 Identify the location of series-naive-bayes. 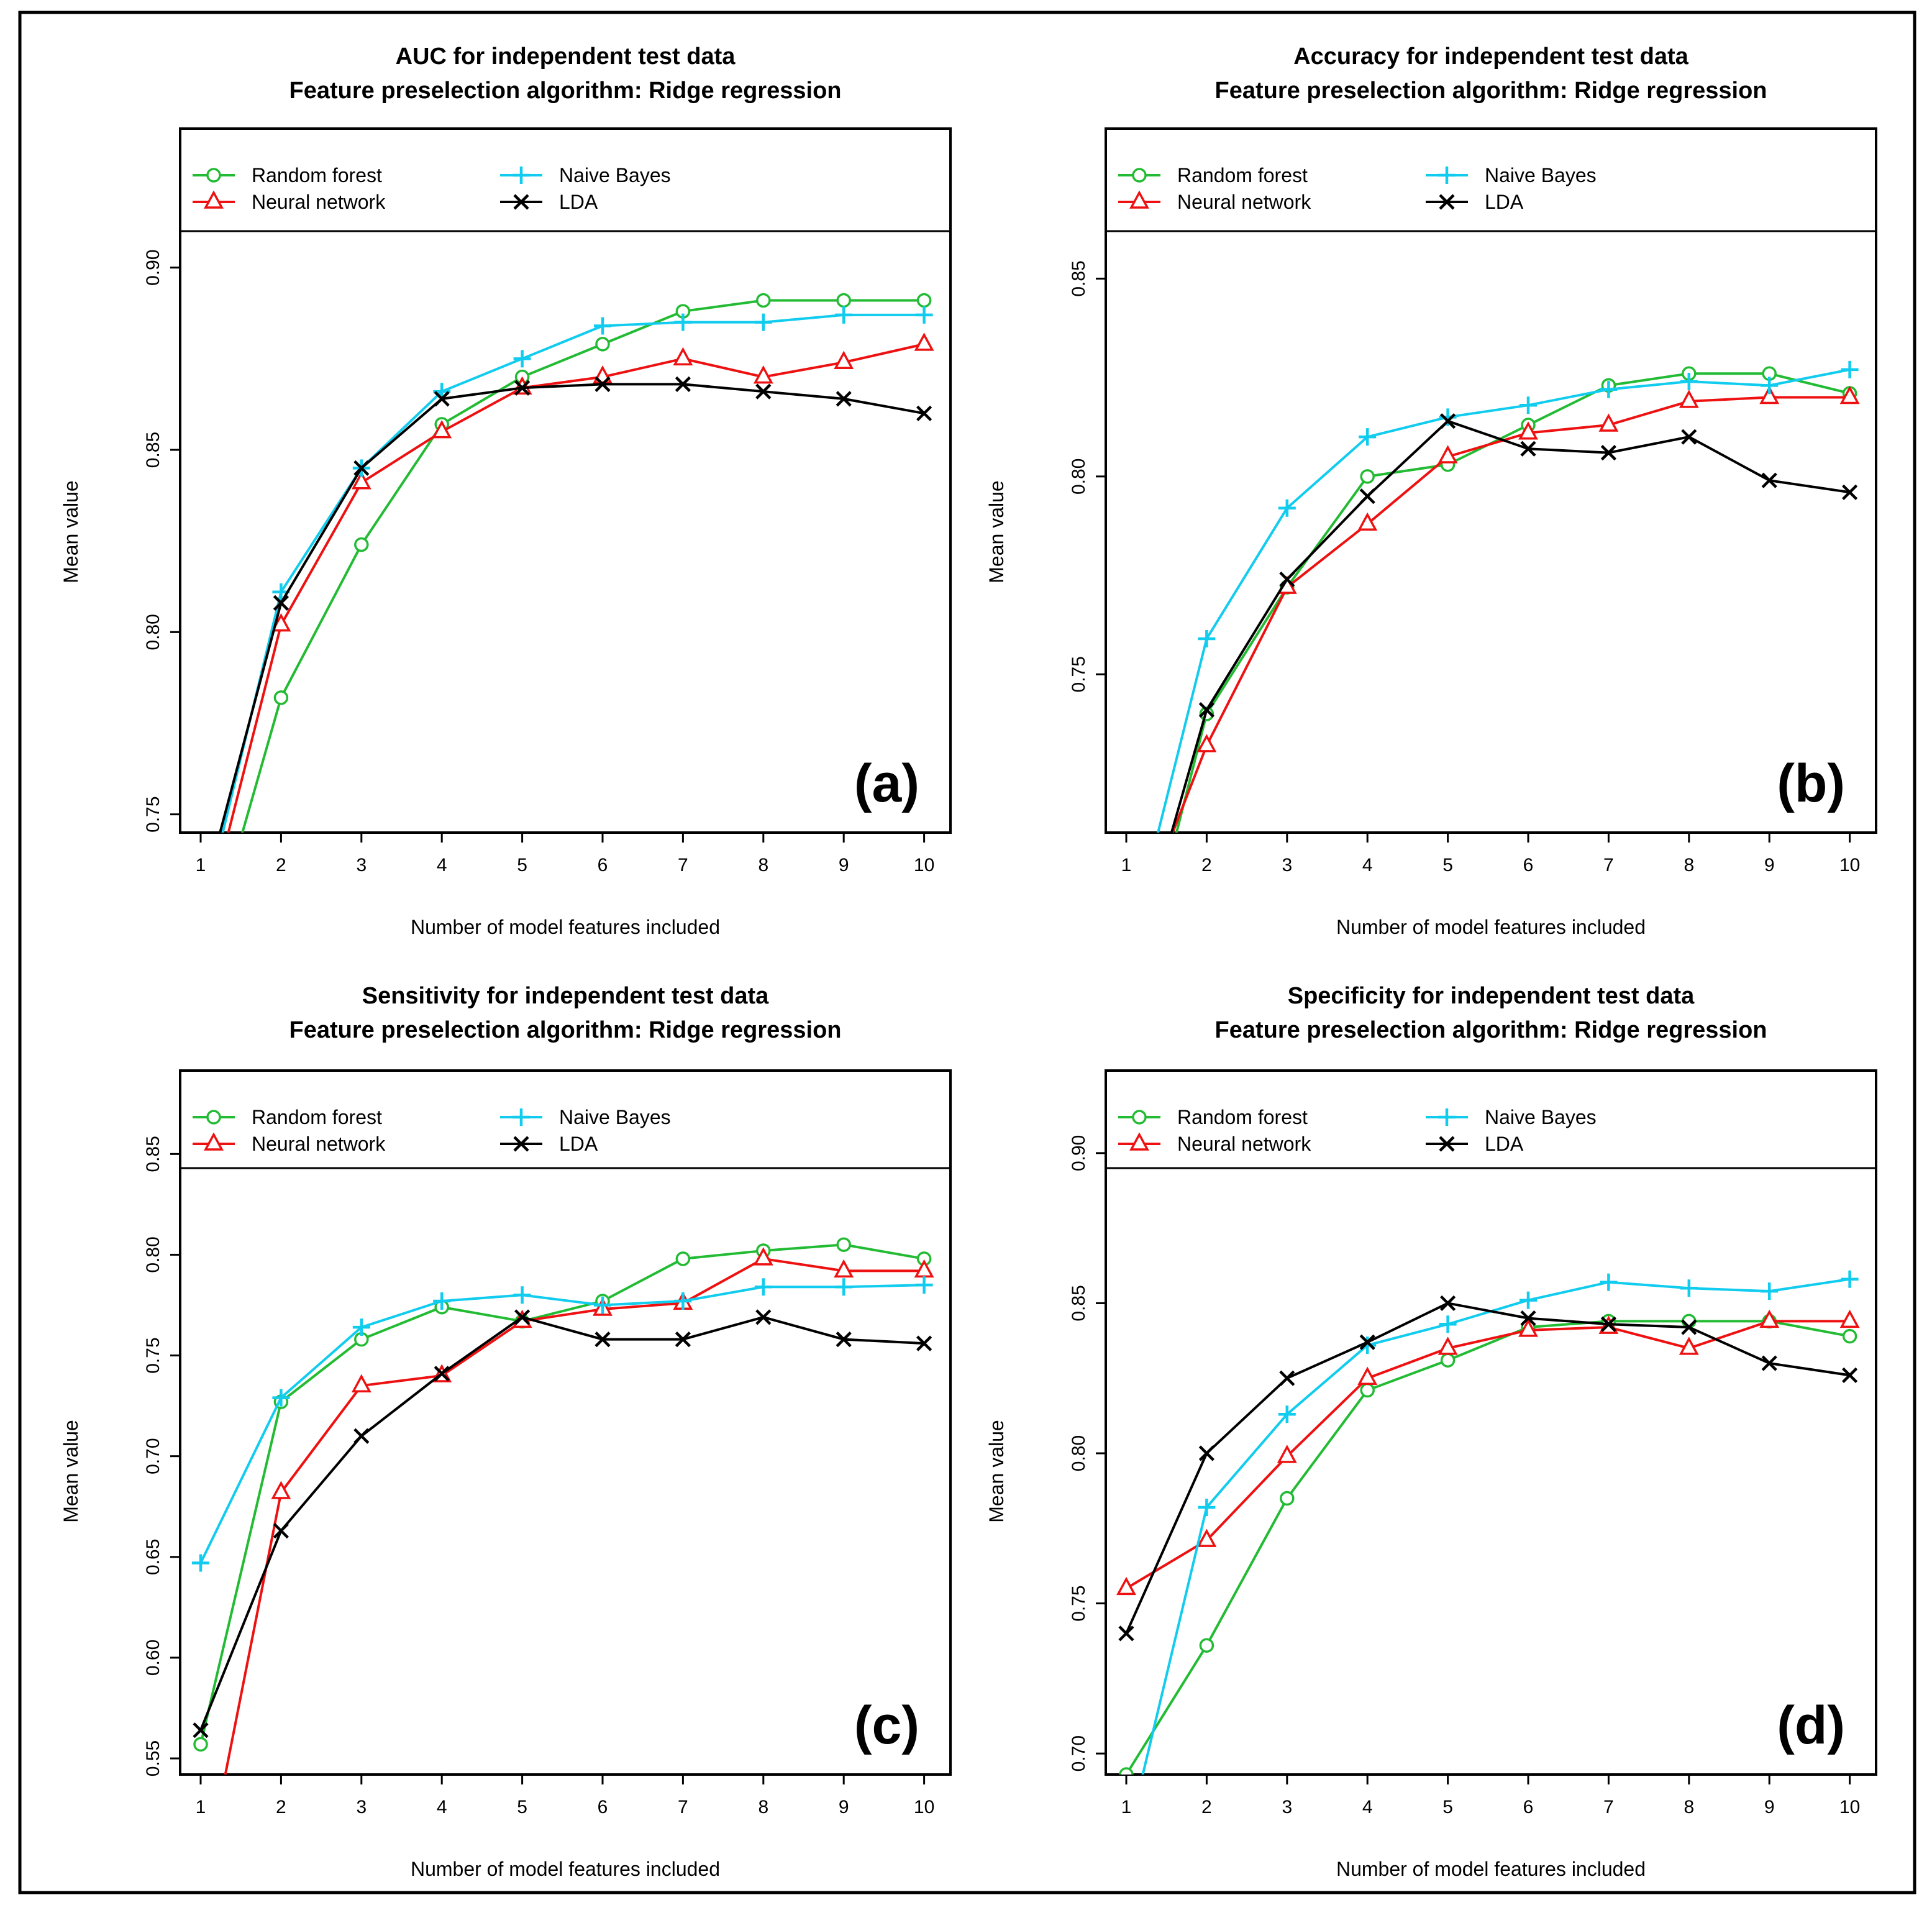
(1500, 1522).